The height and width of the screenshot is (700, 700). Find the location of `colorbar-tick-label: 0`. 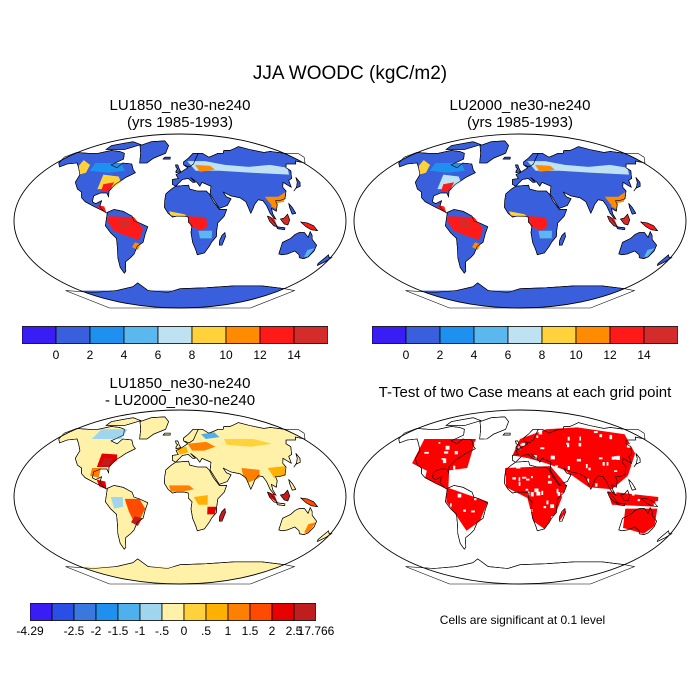

colorbar-tick-label: 0 is located at coordinates (406, 355).